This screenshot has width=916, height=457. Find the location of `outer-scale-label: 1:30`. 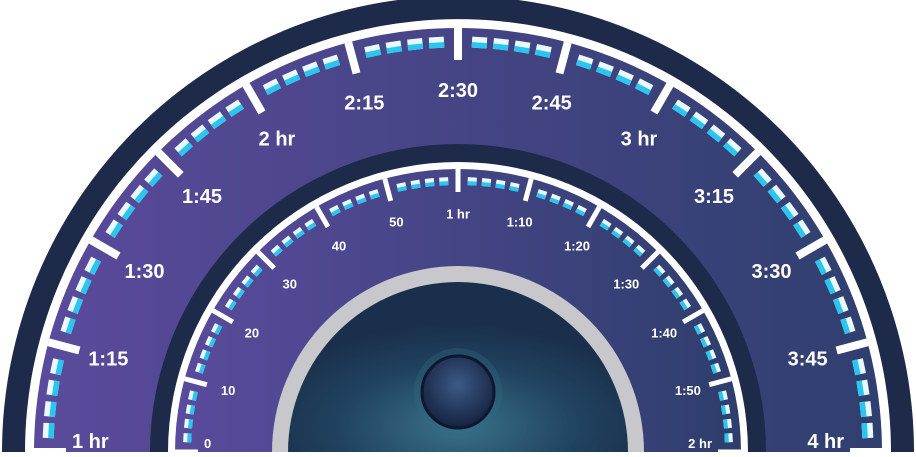

outer-scale-label: 1:30 is located at coordinates (144, 272).